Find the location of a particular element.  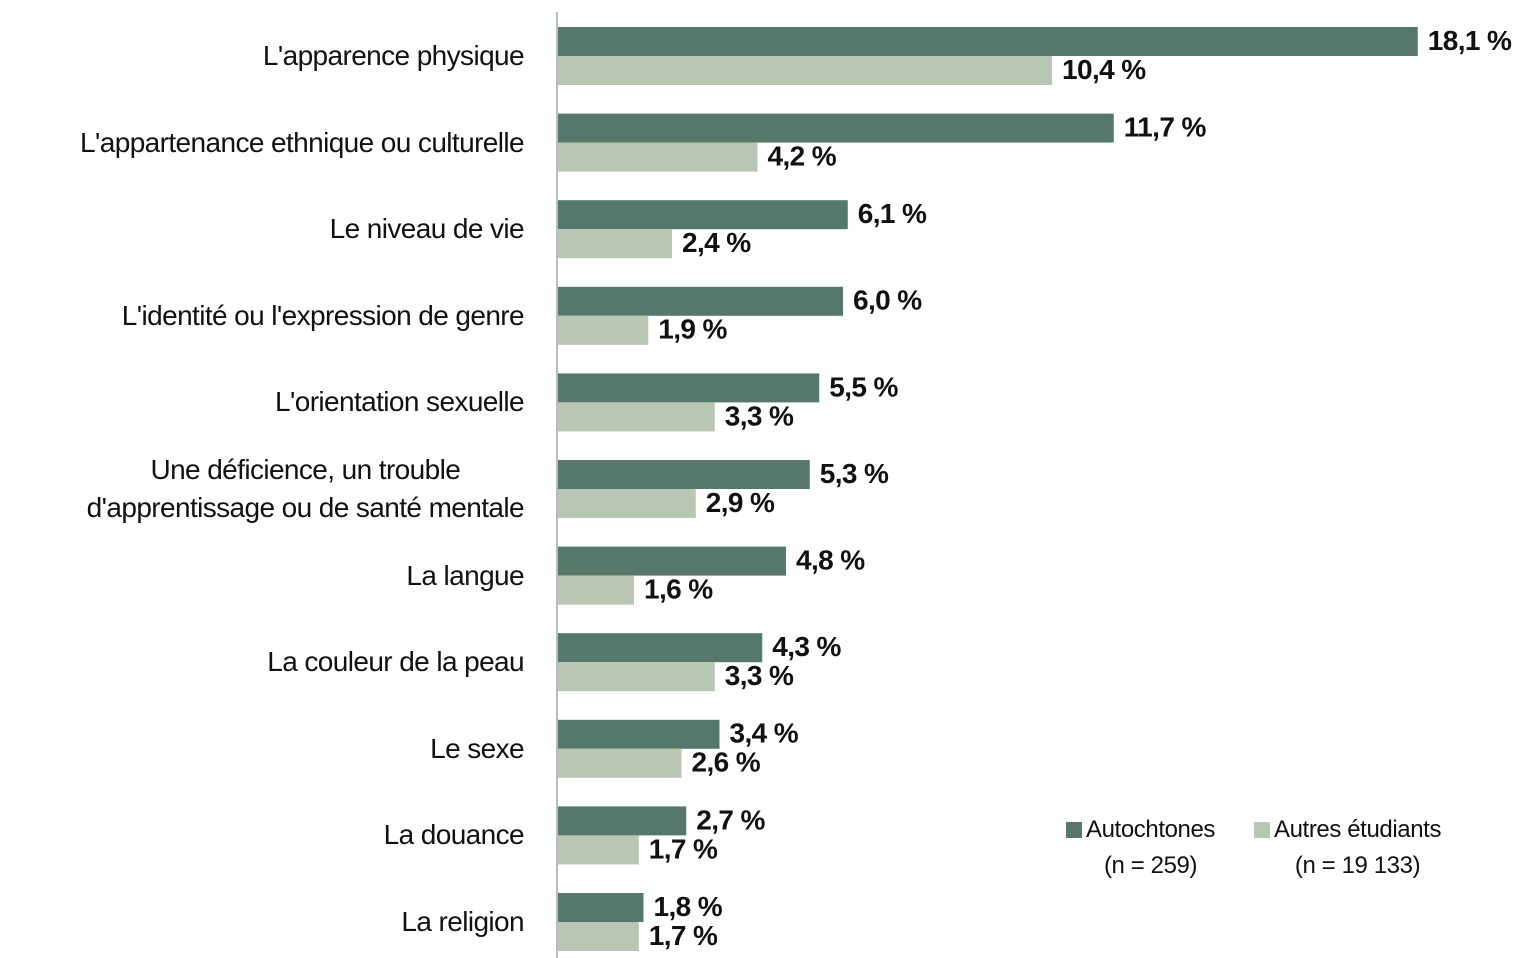

category-label: L'apparence physique is located at coordinates (393, 55).